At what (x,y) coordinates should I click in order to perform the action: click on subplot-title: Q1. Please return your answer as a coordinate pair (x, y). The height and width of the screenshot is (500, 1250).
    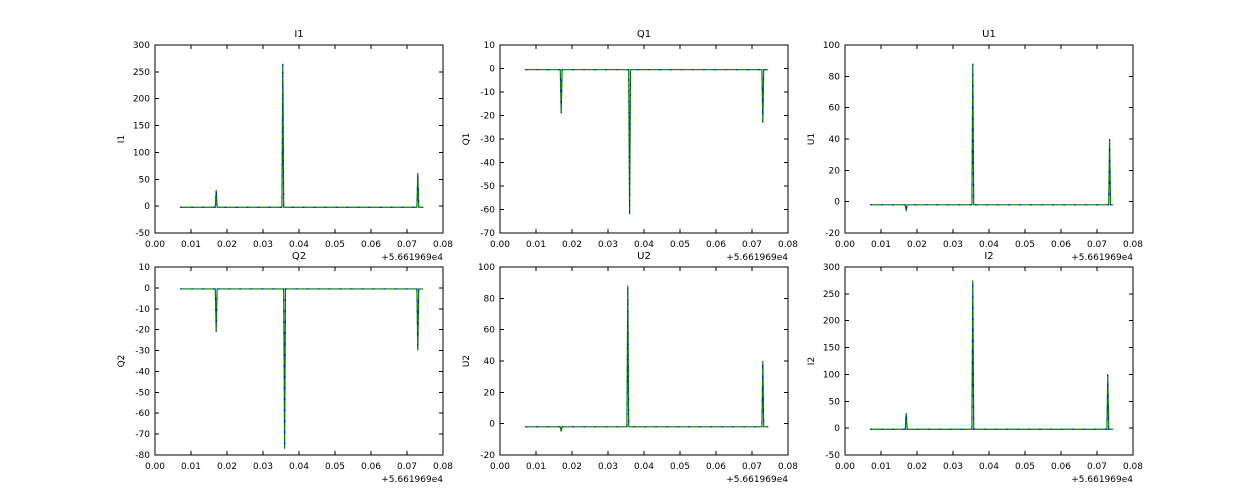
    Looking at the image, I should click on (644, 34).